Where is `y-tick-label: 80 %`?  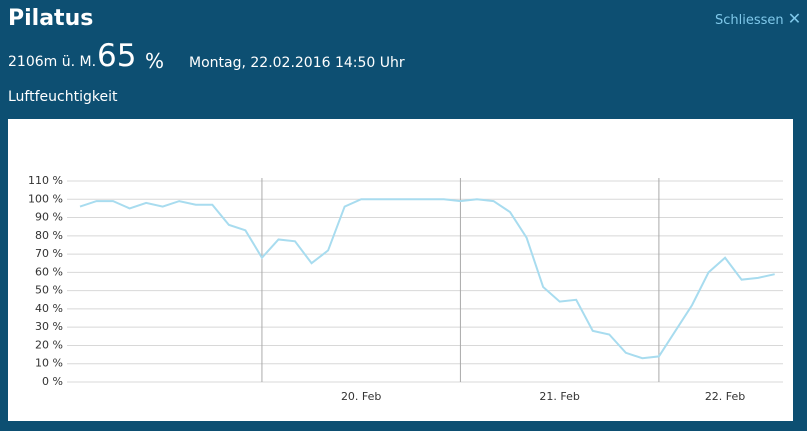 y-tick-label: 80 % is located at coordinates (49, 235).